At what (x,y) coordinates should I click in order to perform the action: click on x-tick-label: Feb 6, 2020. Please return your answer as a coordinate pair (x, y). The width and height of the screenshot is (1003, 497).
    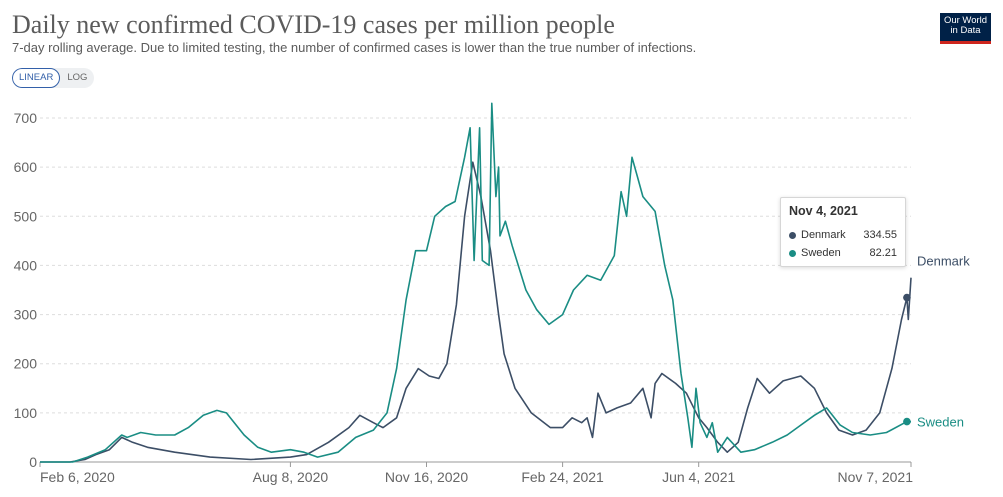
    Looking at the image, I should click on (77, 477).